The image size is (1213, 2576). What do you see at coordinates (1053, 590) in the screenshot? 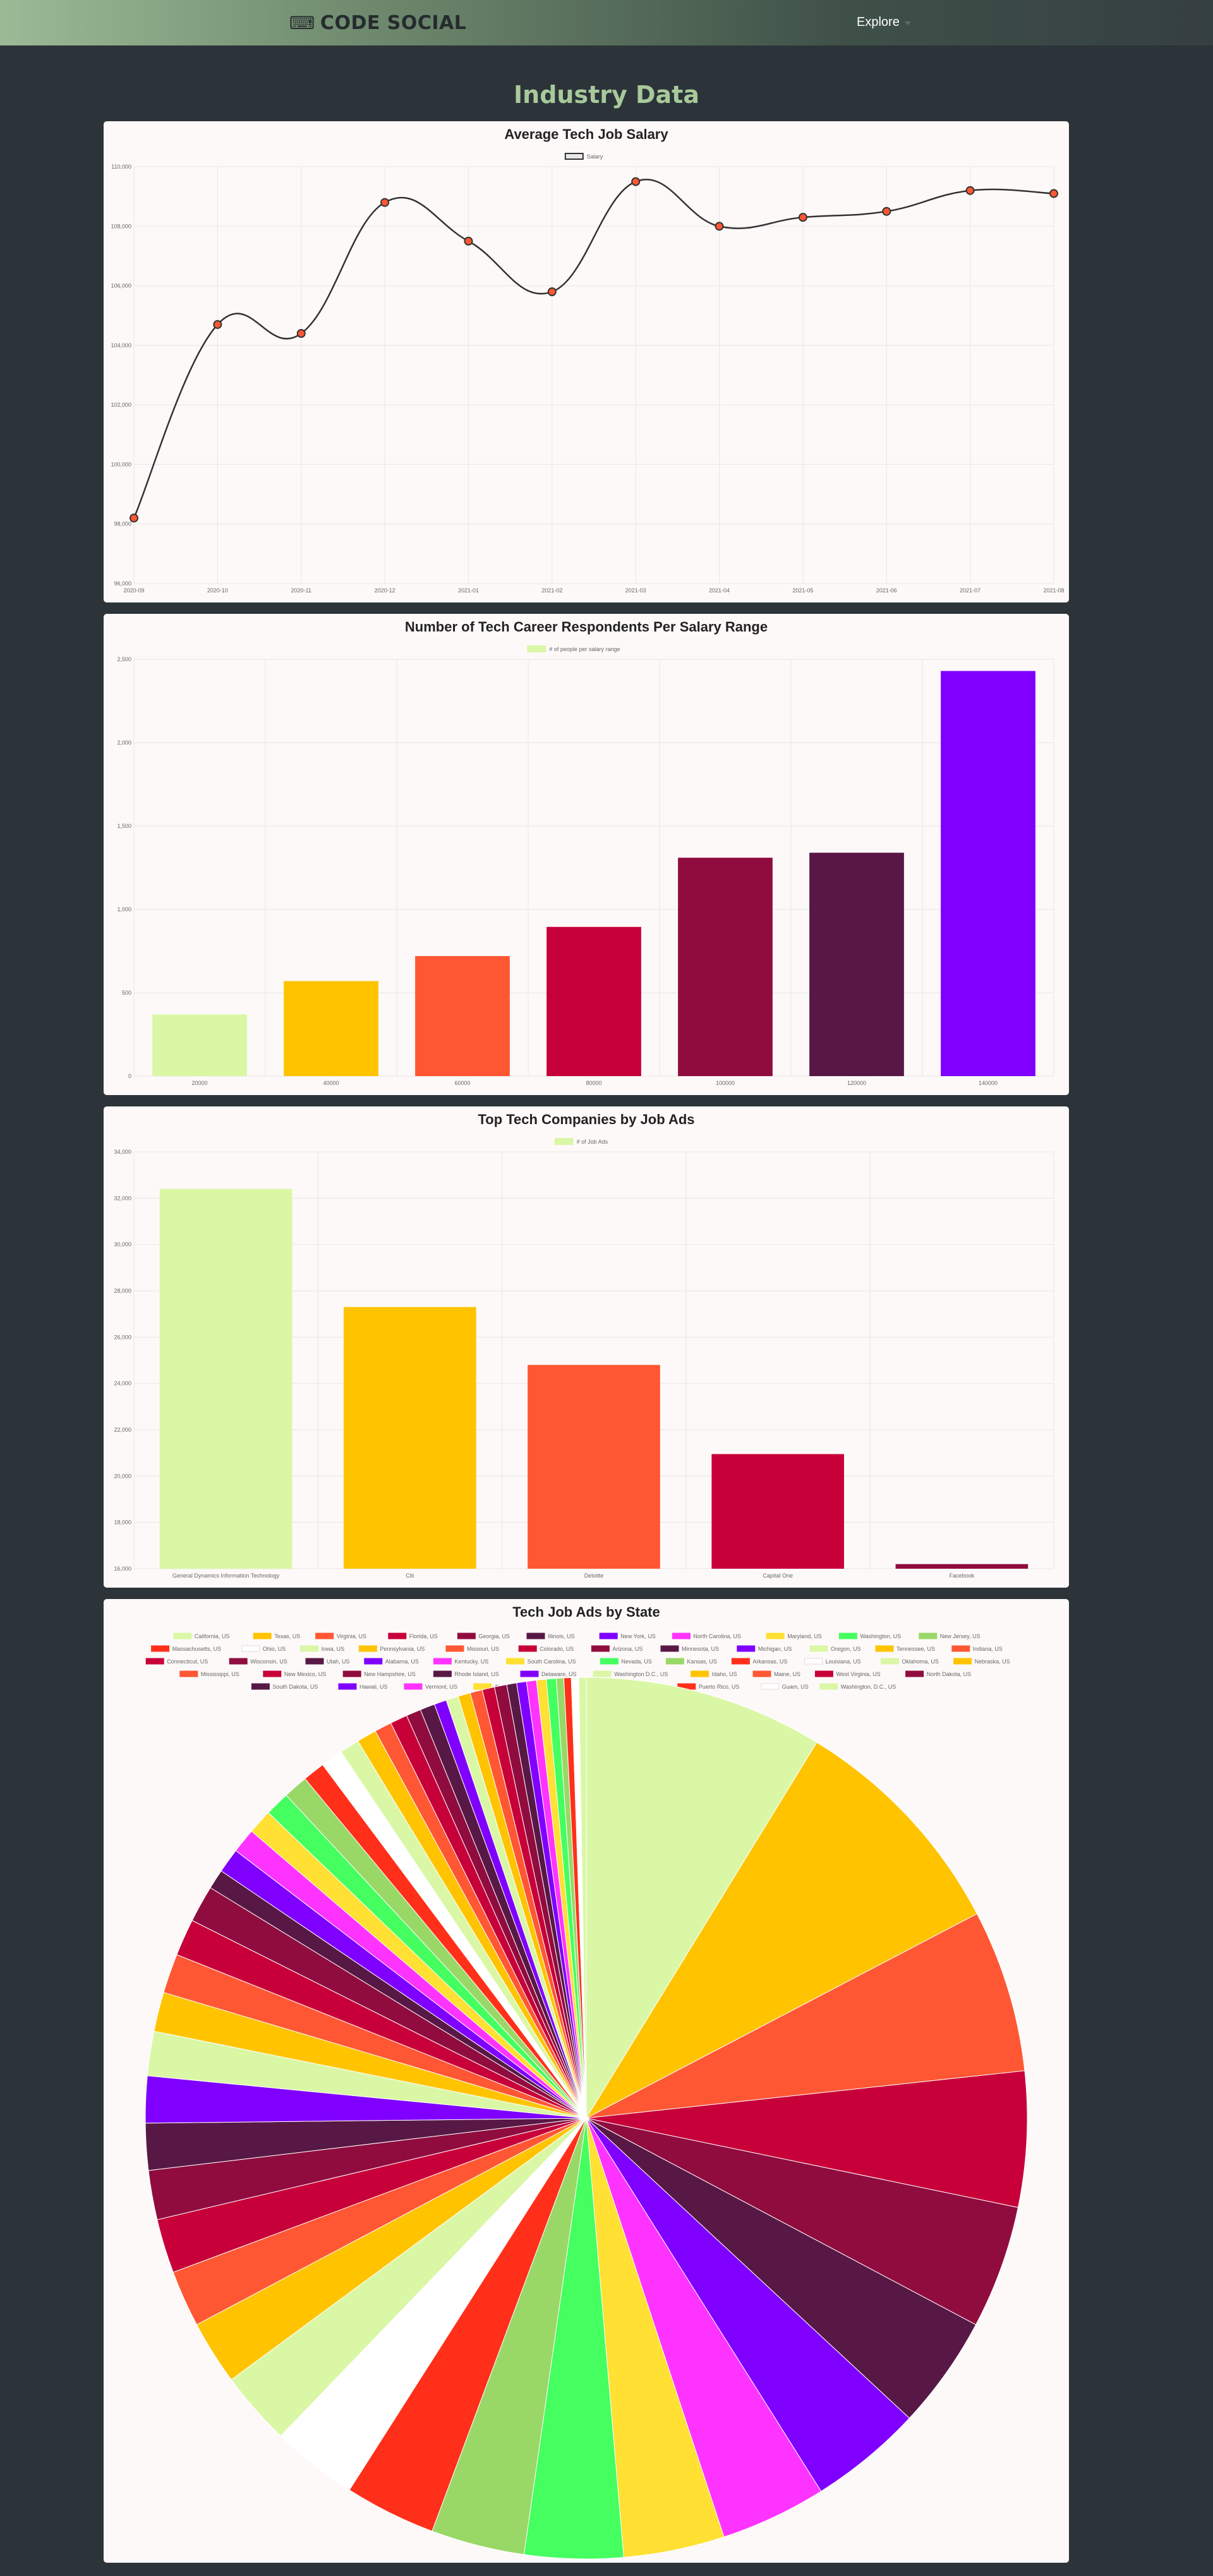
I see `x-tick-label: 2021-08` at bounding box center [1053, 590].